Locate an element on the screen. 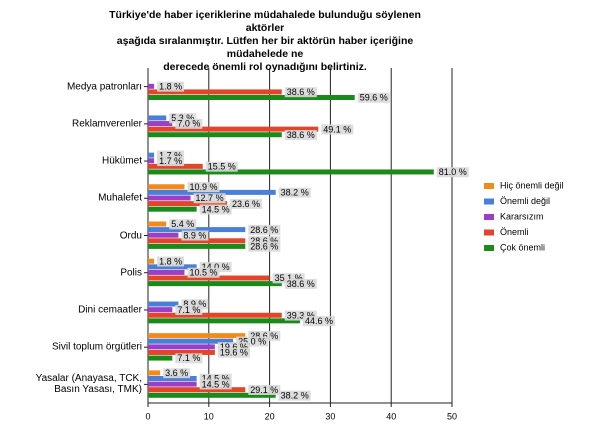  data-label: 7.0 % is located at coordinates (189, 124).